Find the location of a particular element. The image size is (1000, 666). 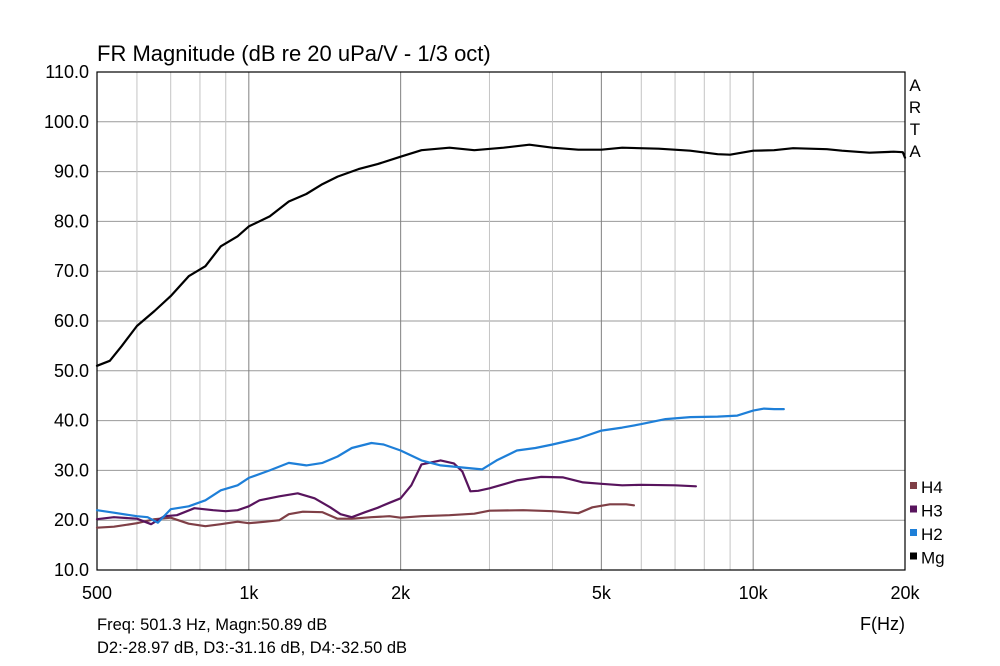

chart-title: FR Magnitude (dB re 20 uPa/V - 1/3 oct) is located at coordinates (294, 53).